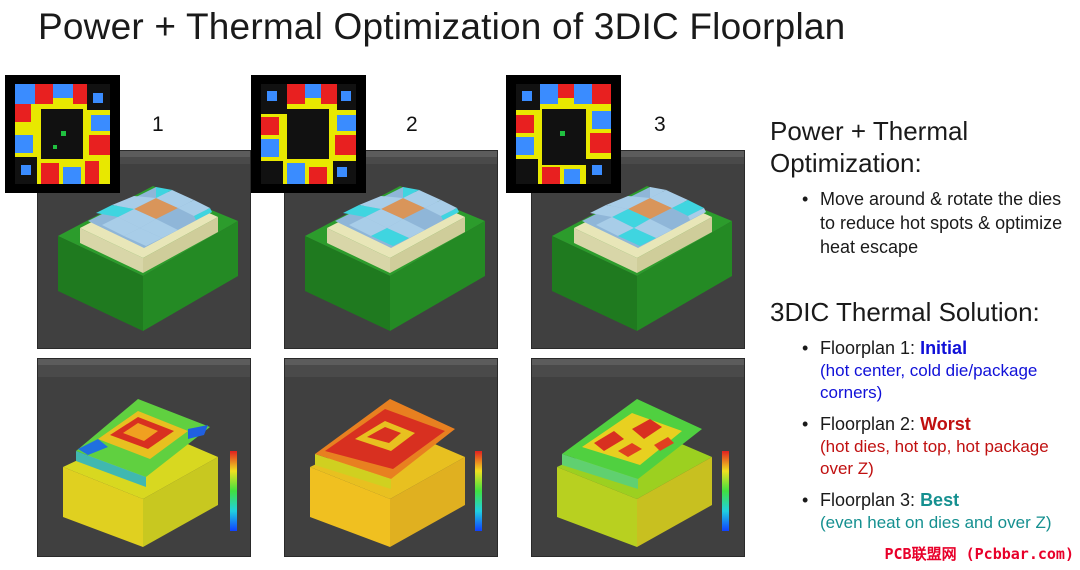 This screenshot has height=570, width=1080. Describe the element at coordinates (905, 312) in the screenshot. I see `section2-heading: 3DIC Thermal Solution:` at that location.